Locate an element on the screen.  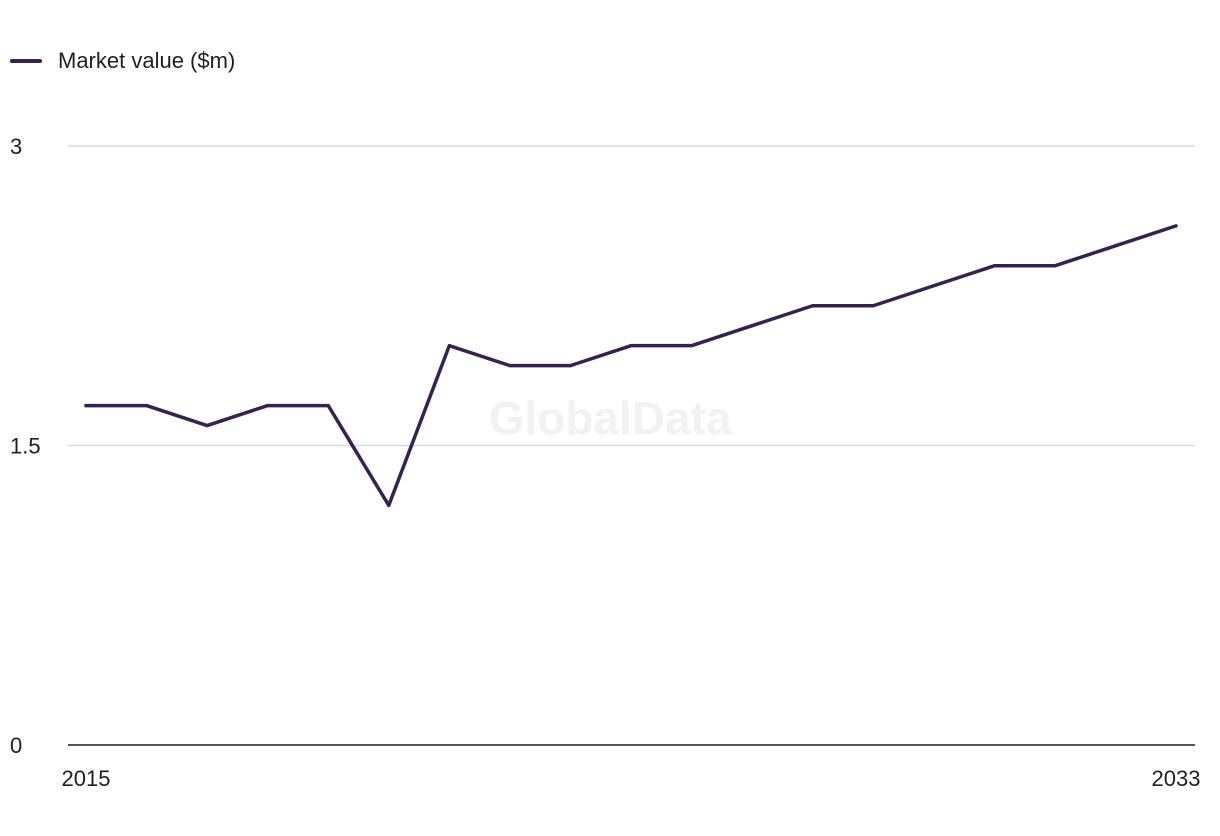
y-tick-label: 1.5 is located at coordinates (25, 446).